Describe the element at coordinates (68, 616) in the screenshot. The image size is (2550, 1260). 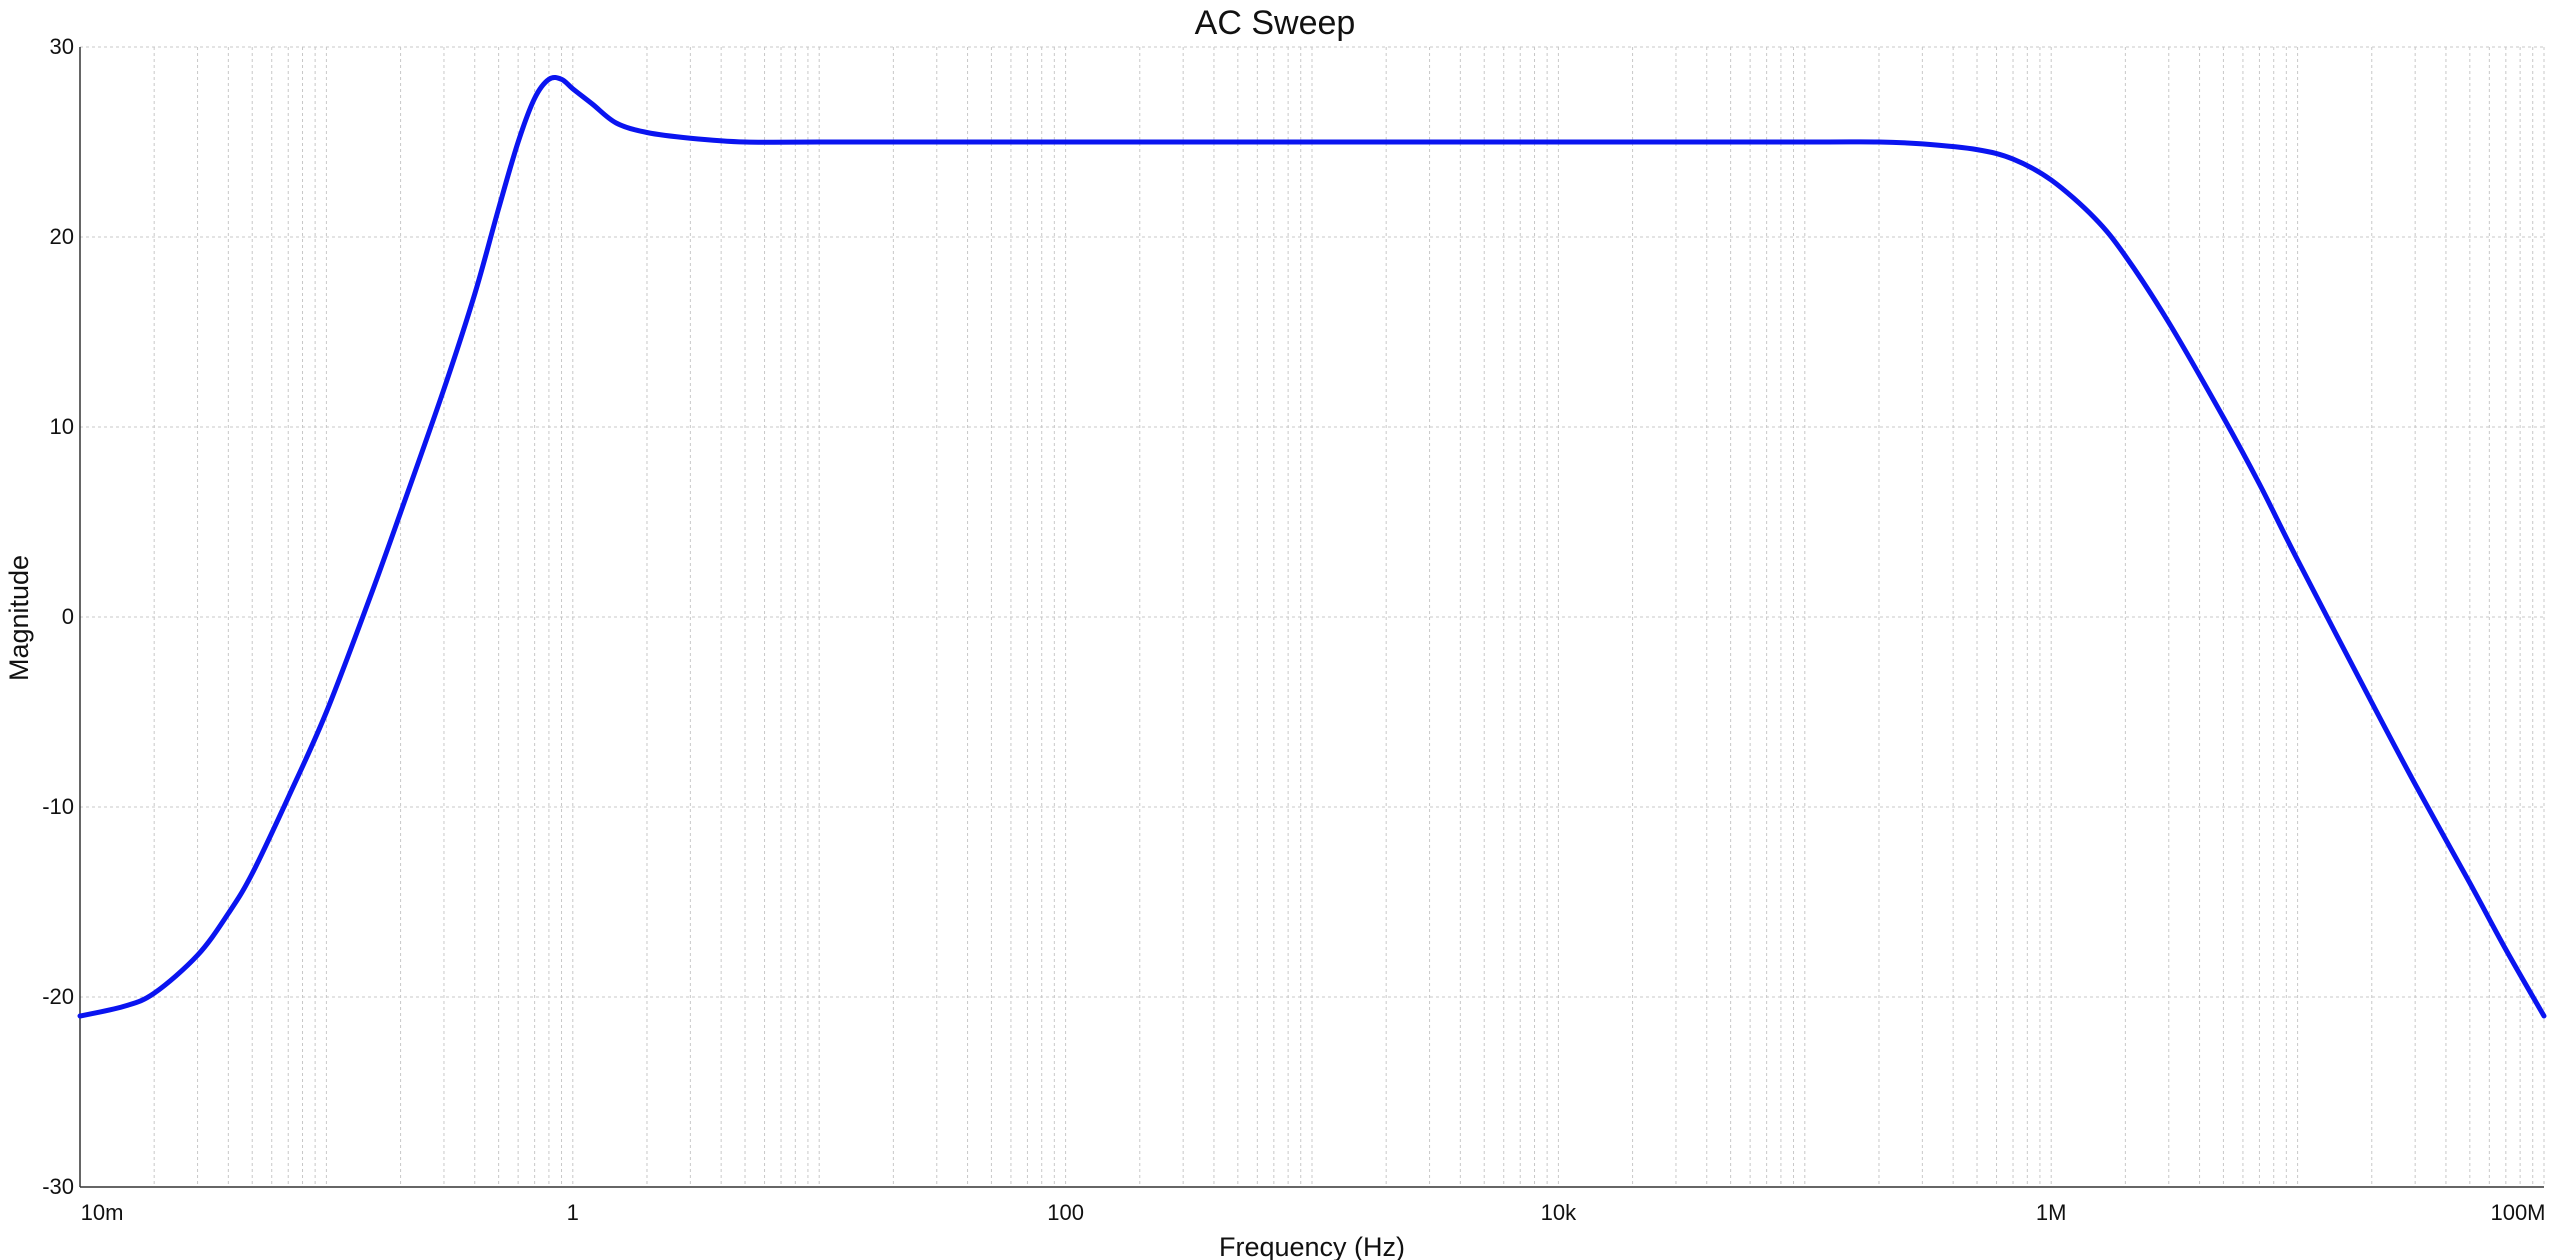
I see `y-tick-label: 0` at that location.